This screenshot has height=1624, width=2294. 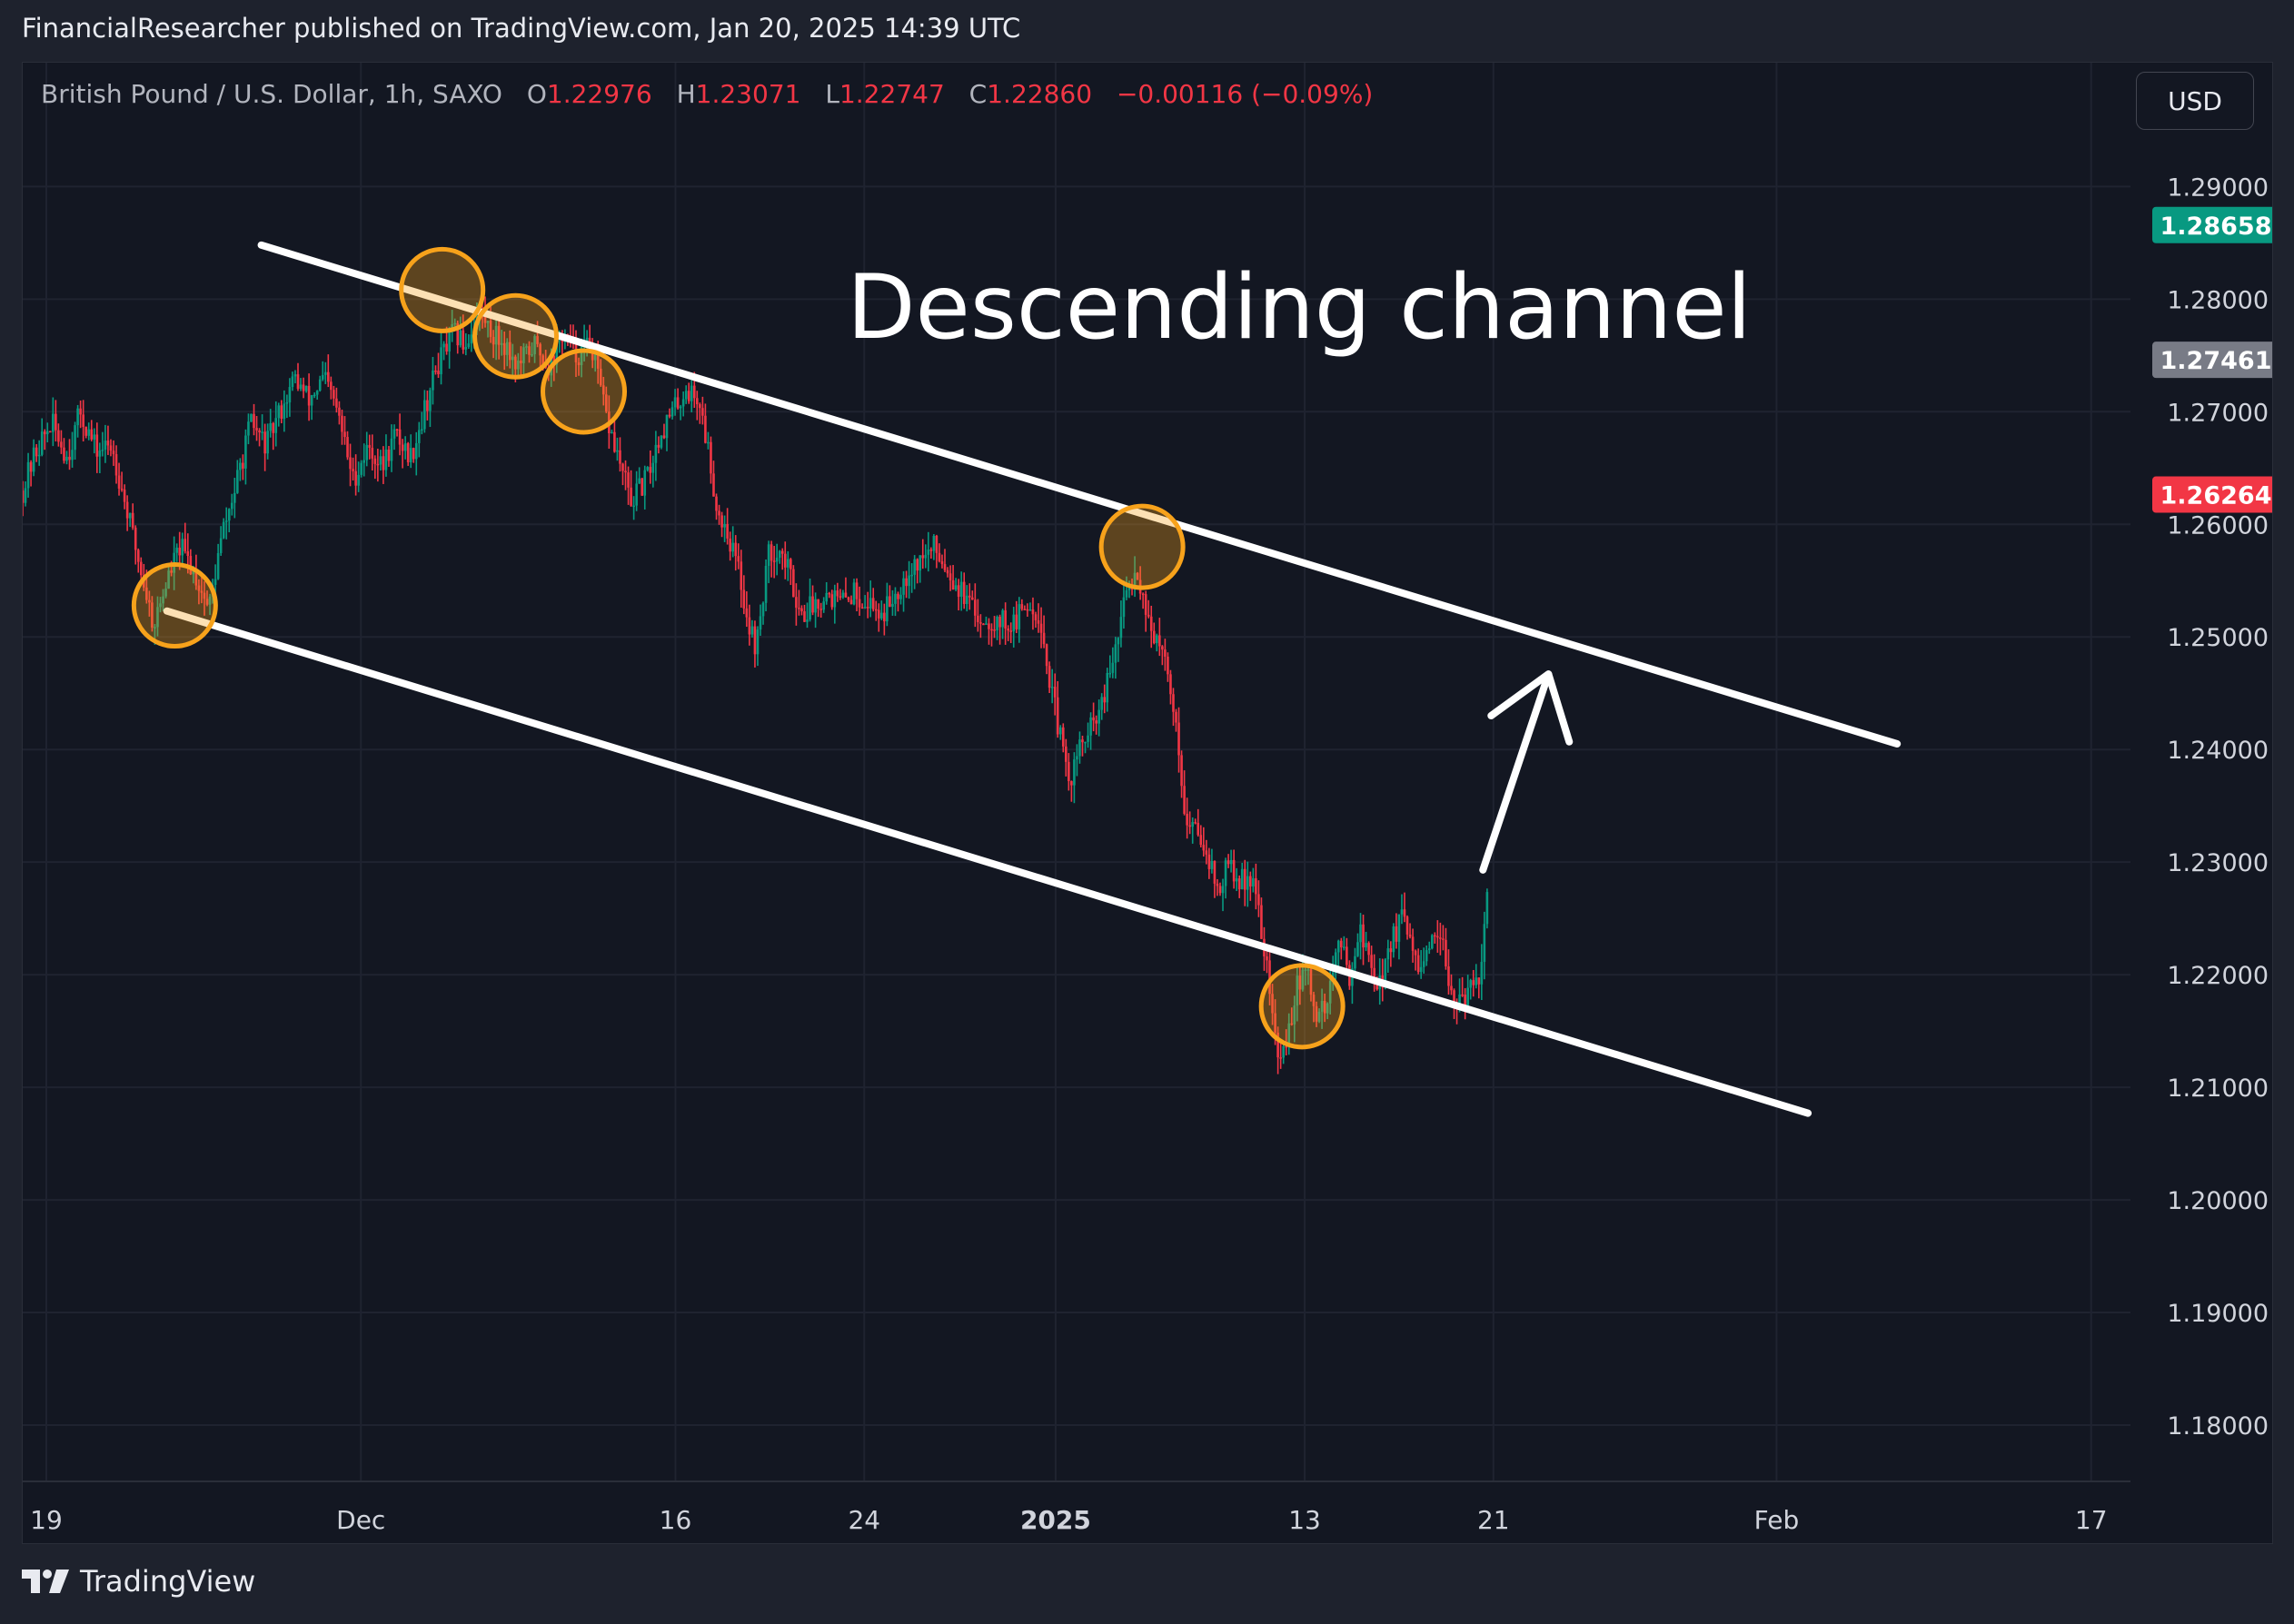 I want to click on tradingview-logo: TradingView, so click(x=138, y=1581).